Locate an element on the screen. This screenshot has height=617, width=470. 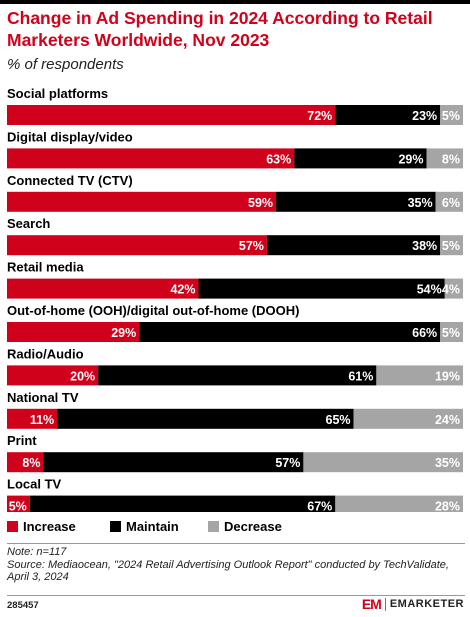
bar-maintain-out-of-home-ooh-digital-out-of-home-dooh is located at coordinates (290, 332).